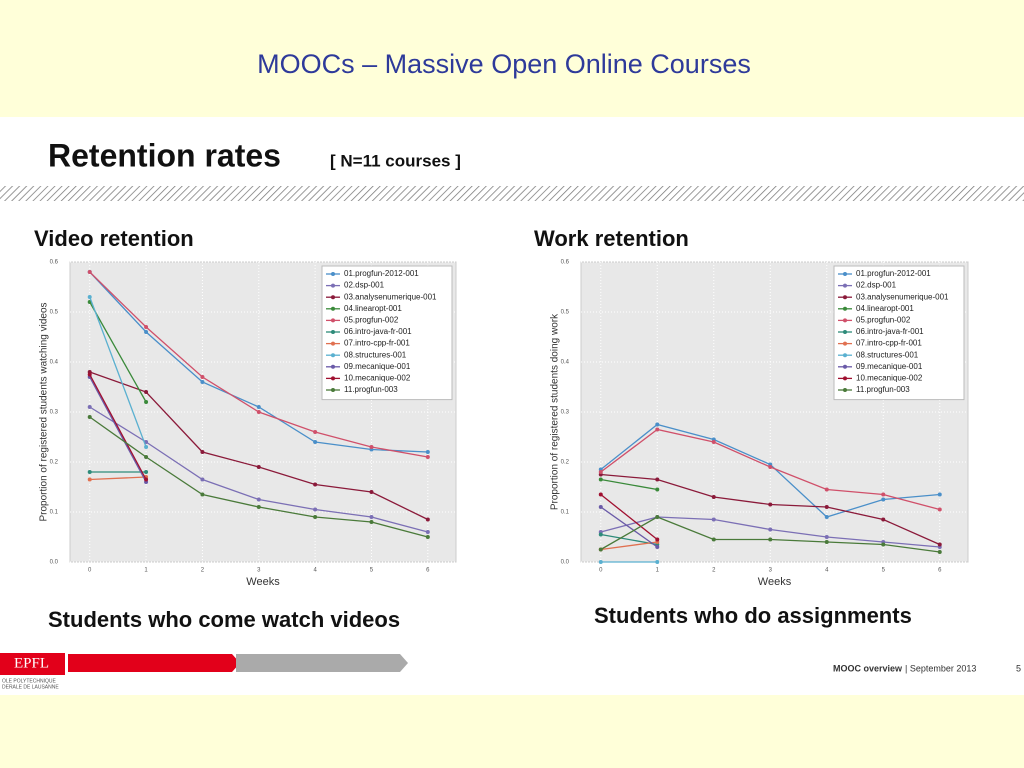  Describe the element at coordinates (377, 366) in the screenshot. I see `legend-label: 09.mecanique-001` at that location.